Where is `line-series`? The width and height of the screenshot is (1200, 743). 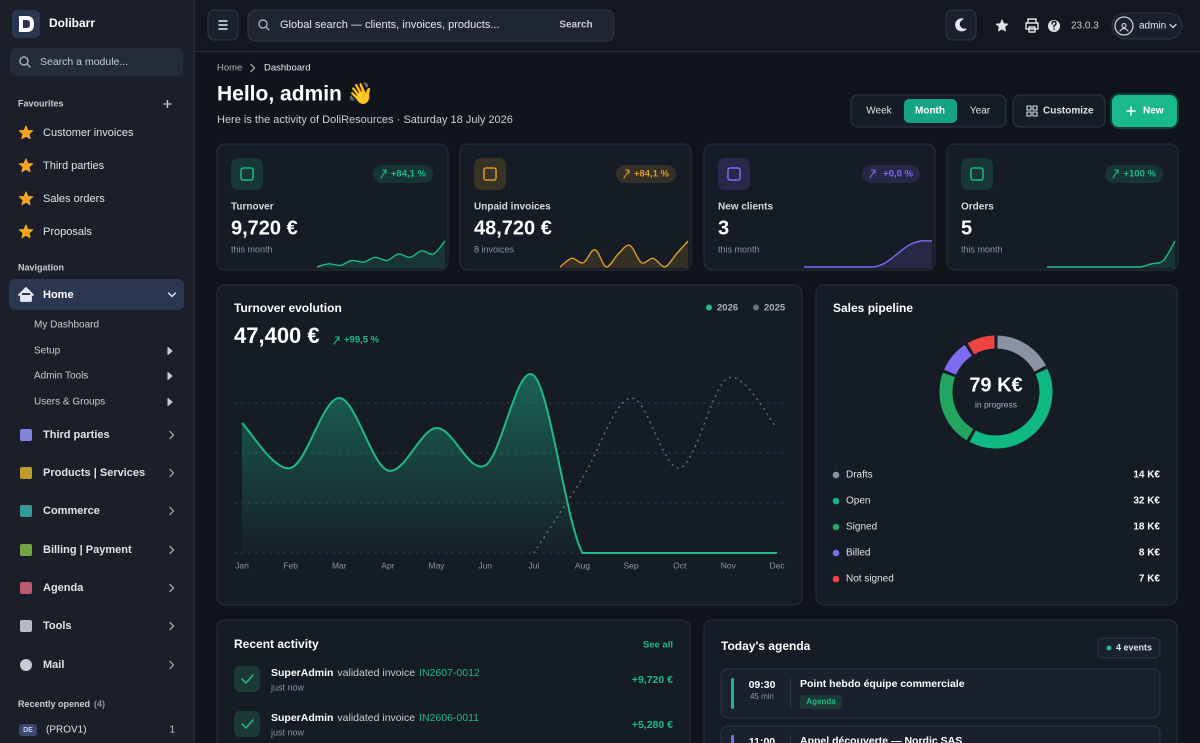
line-series is located at coordinates (655, 465).